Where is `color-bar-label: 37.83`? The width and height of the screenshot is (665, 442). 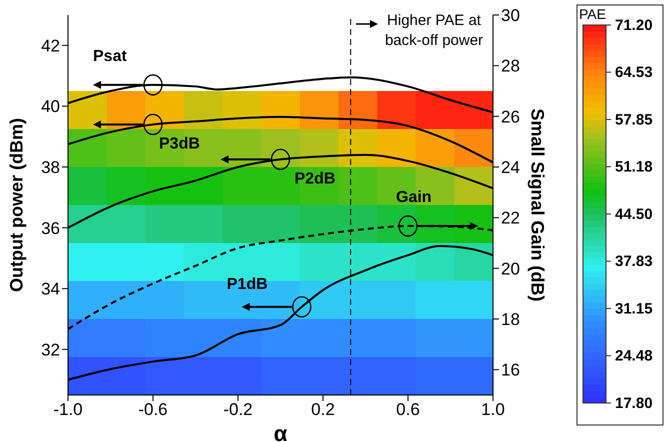
color-bar-label: 37.83 is located at coordinates (634, 261).